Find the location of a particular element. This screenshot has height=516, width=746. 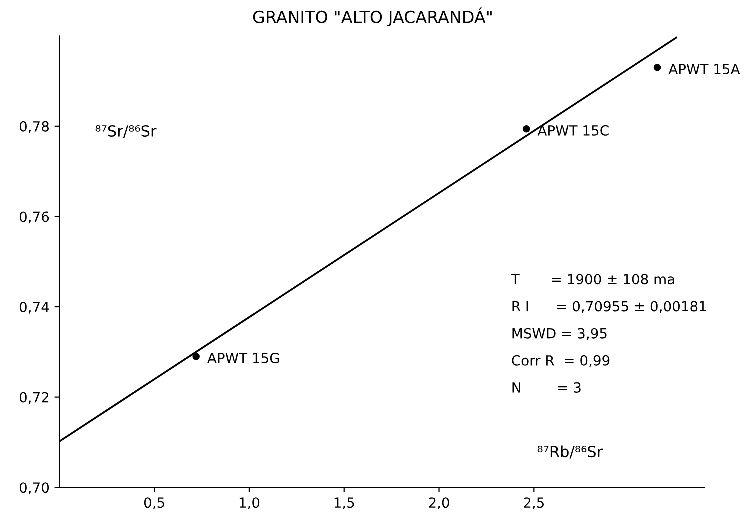

y-tick-label: 0,76 is located at coordinates (35, 218).